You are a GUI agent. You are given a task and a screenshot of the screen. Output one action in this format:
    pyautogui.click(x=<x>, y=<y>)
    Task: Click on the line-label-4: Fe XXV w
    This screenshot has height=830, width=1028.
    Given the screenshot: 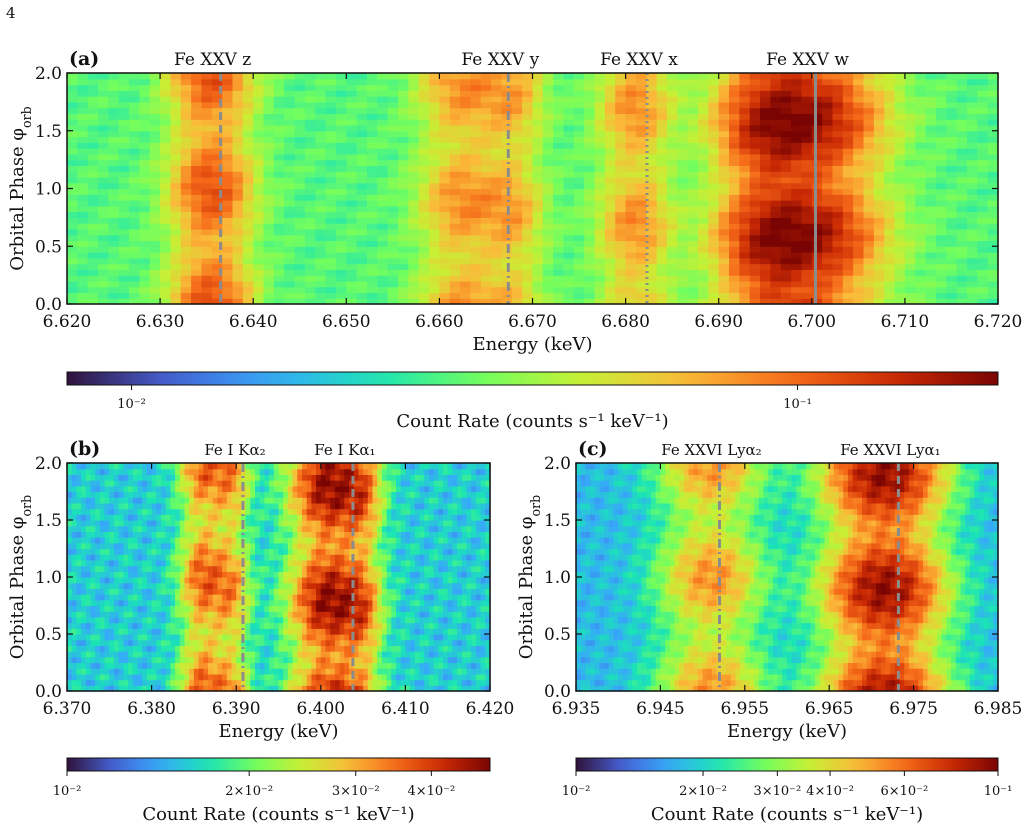 What is the action you would take?
    pyautogui.click(x=807, y=60)
    